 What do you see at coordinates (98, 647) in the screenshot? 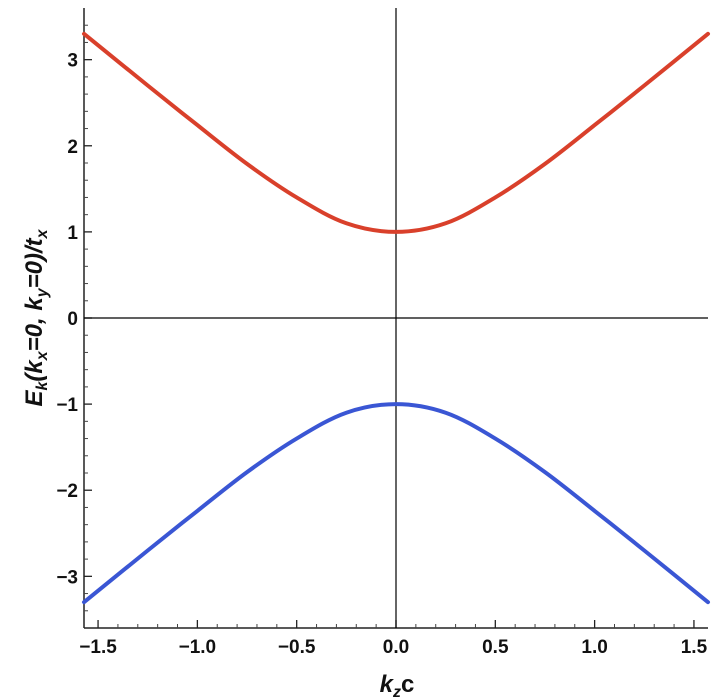
I see `x-tick-label: −1.5` at bounding box center [98, 647].